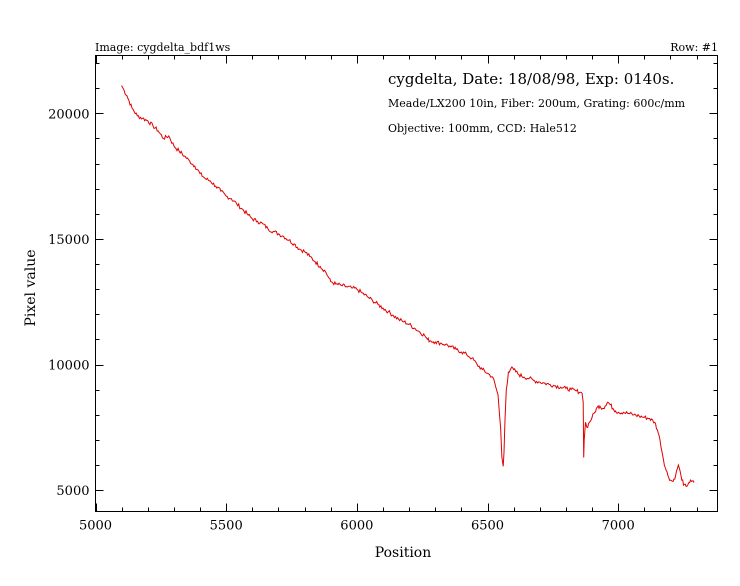 The height and width of the screenshot is (586, 740). I want to click on annotation-line-3: Objective: 100mm, CCD: Hale512, so click(482, 128).